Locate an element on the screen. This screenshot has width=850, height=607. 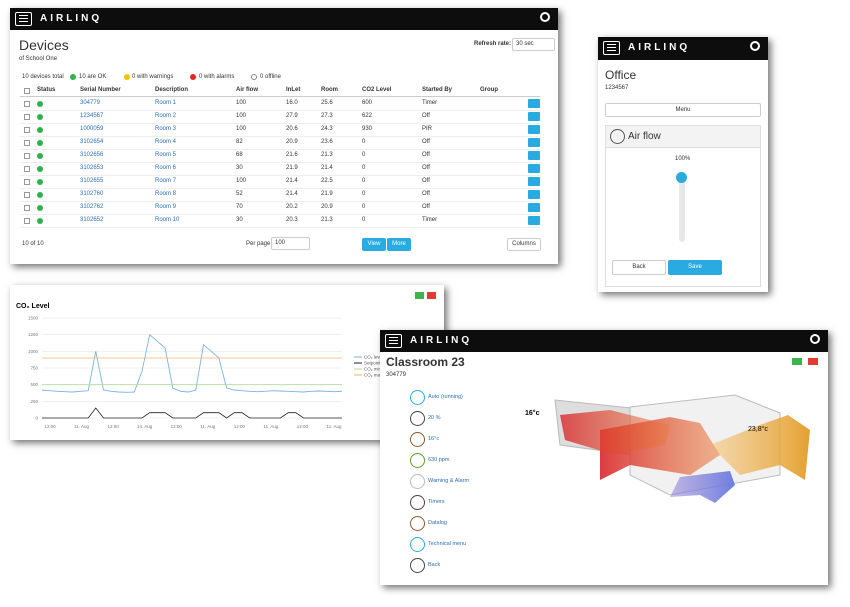
row-link: Room 9 is located at coordinates (166, 207).